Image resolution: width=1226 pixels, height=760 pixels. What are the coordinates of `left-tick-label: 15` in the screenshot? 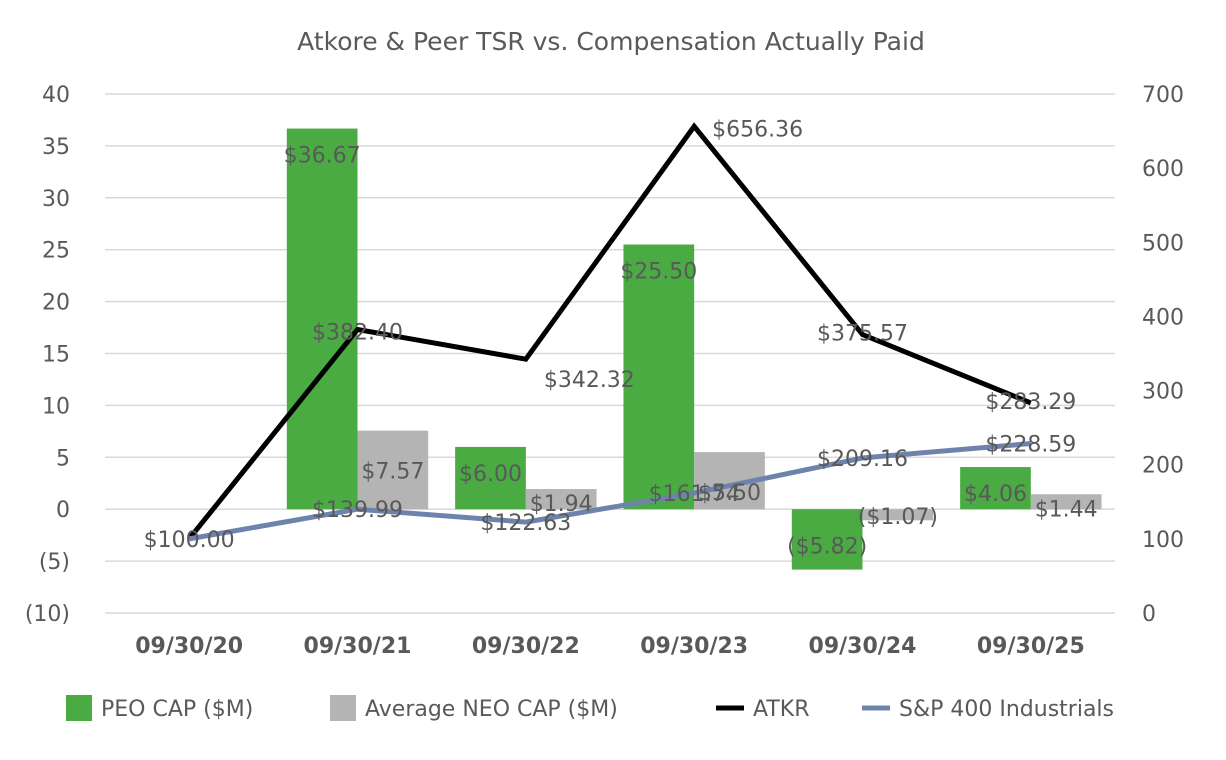 It's located at (56, 355).